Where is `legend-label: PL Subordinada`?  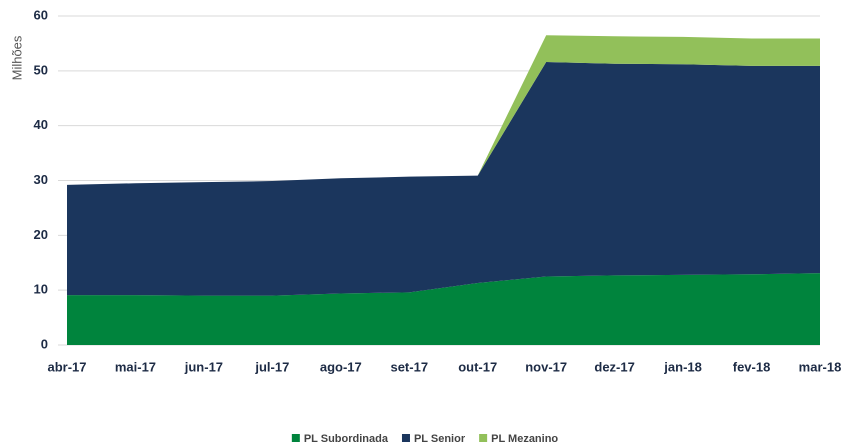 legend-label: PL Subordinada is located at coordinates (346, 439).